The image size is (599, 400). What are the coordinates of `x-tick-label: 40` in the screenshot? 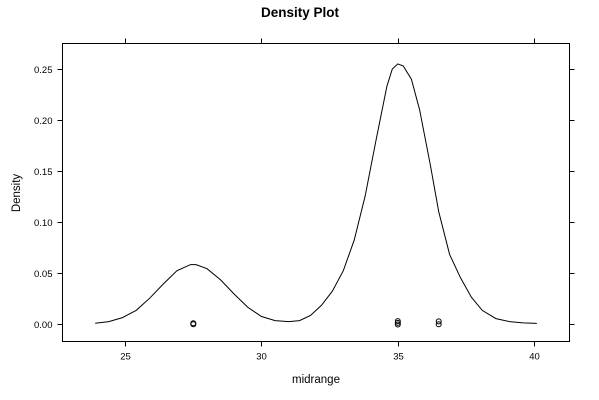 It's located at (534, 357).